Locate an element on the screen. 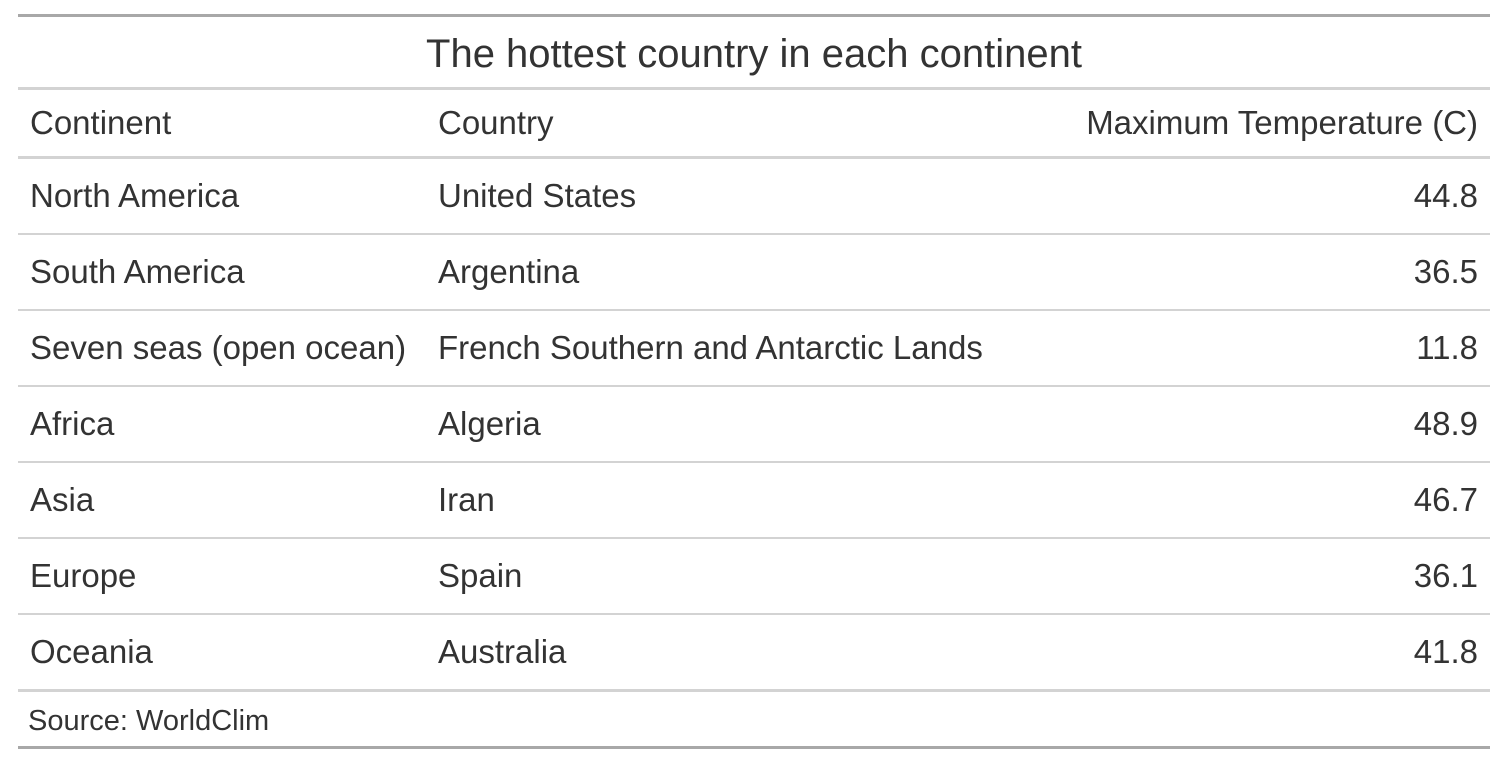 This screenshot has width=1510, height=764. cell-country: Spain is located at coordinates (480, 575).